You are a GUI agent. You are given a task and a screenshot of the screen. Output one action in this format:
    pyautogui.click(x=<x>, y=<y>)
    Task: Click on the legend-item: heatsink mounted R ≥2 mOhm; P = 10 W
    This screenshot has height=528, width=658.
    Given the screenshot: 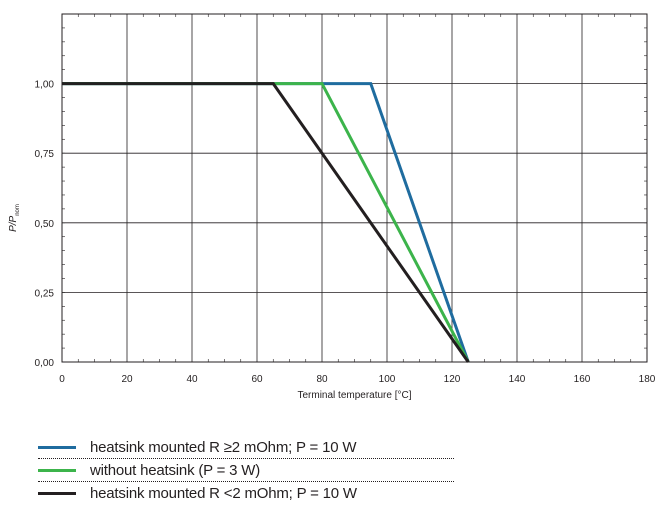 What is the action you would take?
    pyautogui.click(x=246, y=447)
    